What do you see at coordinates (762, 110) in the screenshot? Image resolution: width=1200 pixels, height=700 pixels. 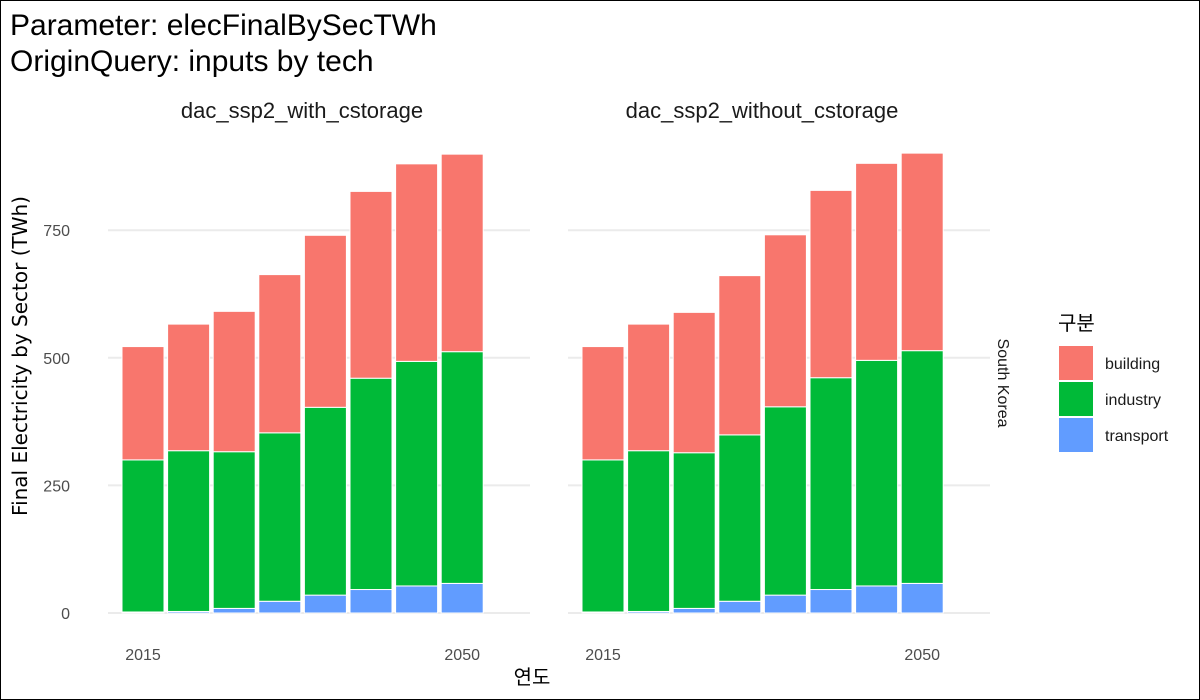 I see `facet-label-2: dac_ssp2_without_cstorage` at bounding box center [762, 110].